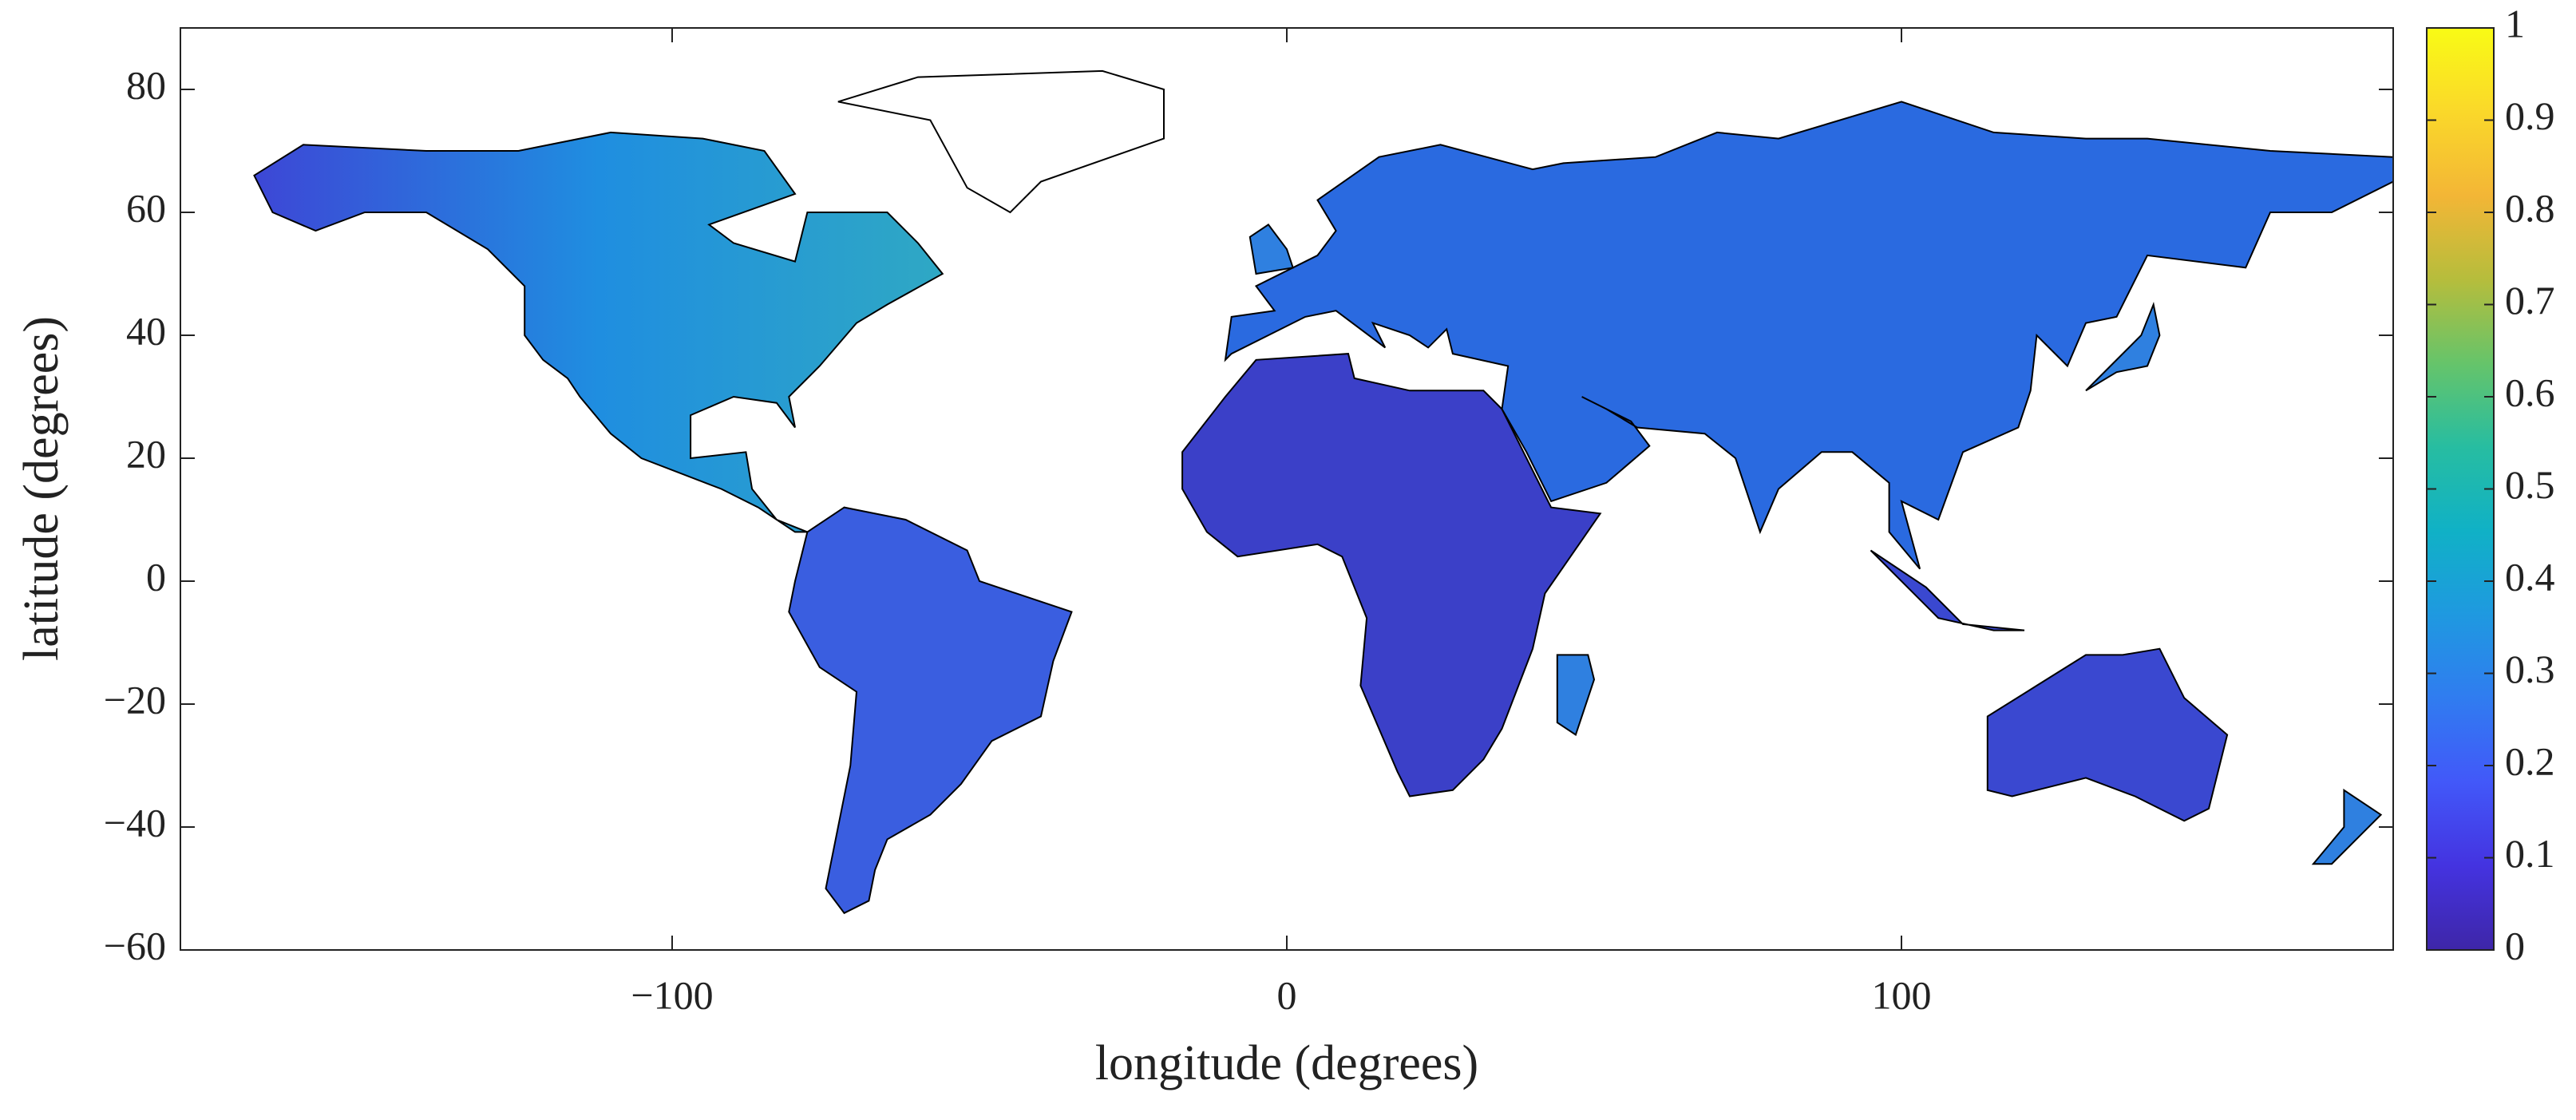 This screenshot has width=2576, height=1120. Describe the element at coordinates (156, 577) in the screenshot. I see `y-tick-label: 0` at that location.